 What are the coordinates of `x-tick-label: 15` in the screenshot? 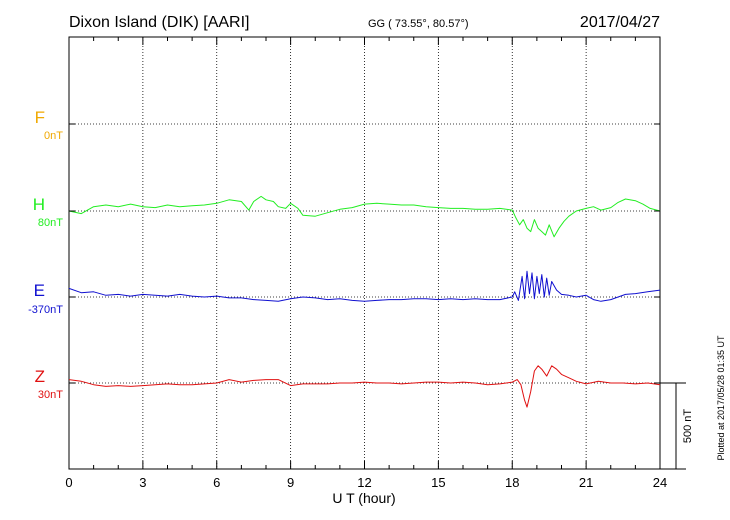 It's located at (438, 482).